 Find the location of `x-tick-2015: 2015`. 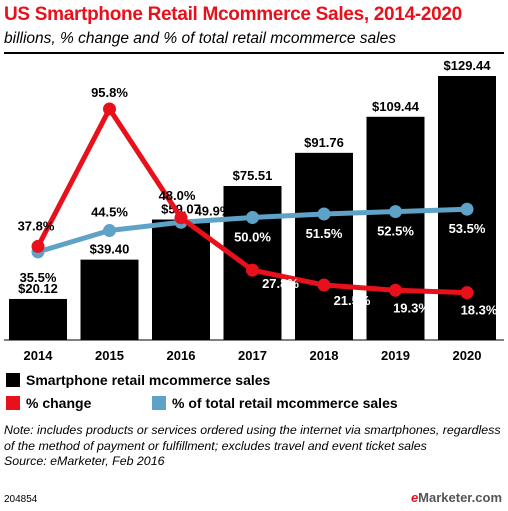

x-tick-2015: 2015 is located at coordinates (109, 355).